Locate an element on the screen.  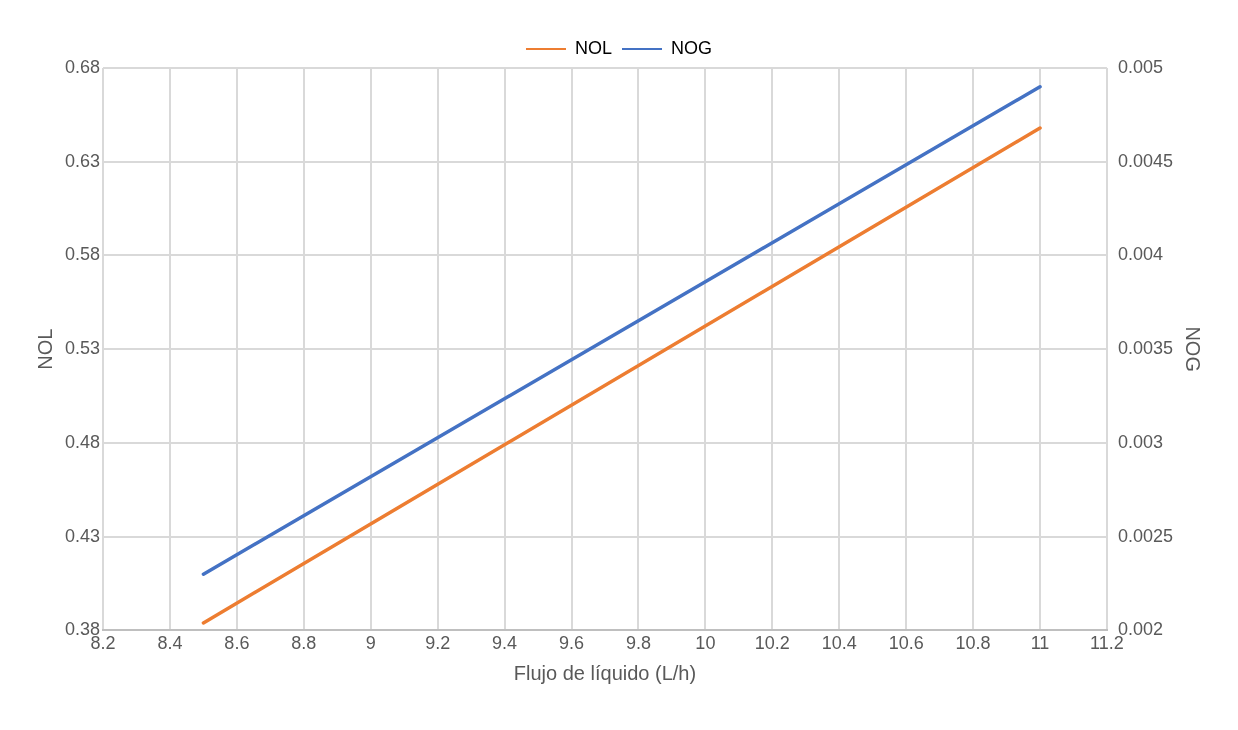
x-tick-label: 9.2 is located at coordinates (438, 643).